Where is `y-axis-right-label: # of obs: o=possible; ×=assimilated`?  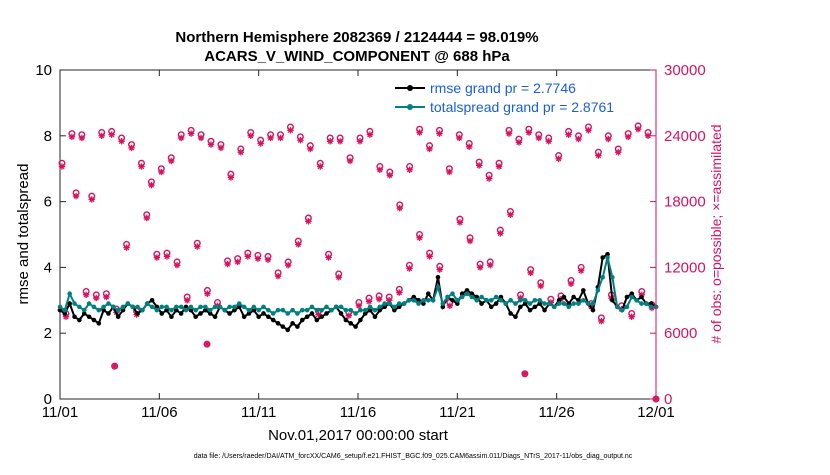 y-axis-right-label: # of obs: o=possible; ×=assimilated is located at coordinates (716, 233).